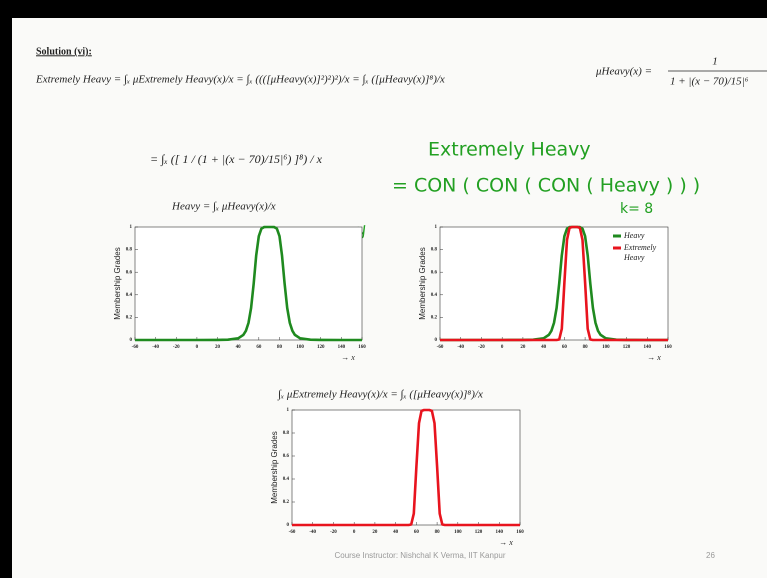  Describe the element at coordinates (509, 150) in the screenshot. I see `handwriting: Extremely Heavy` at that location.